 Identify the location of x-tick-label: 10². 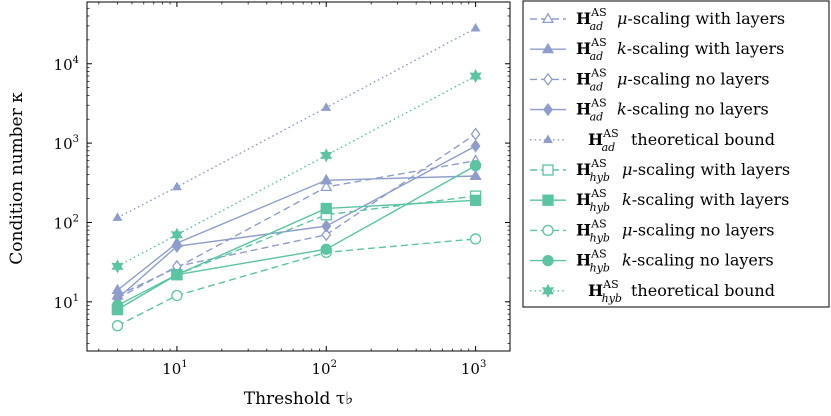
(324, 368).